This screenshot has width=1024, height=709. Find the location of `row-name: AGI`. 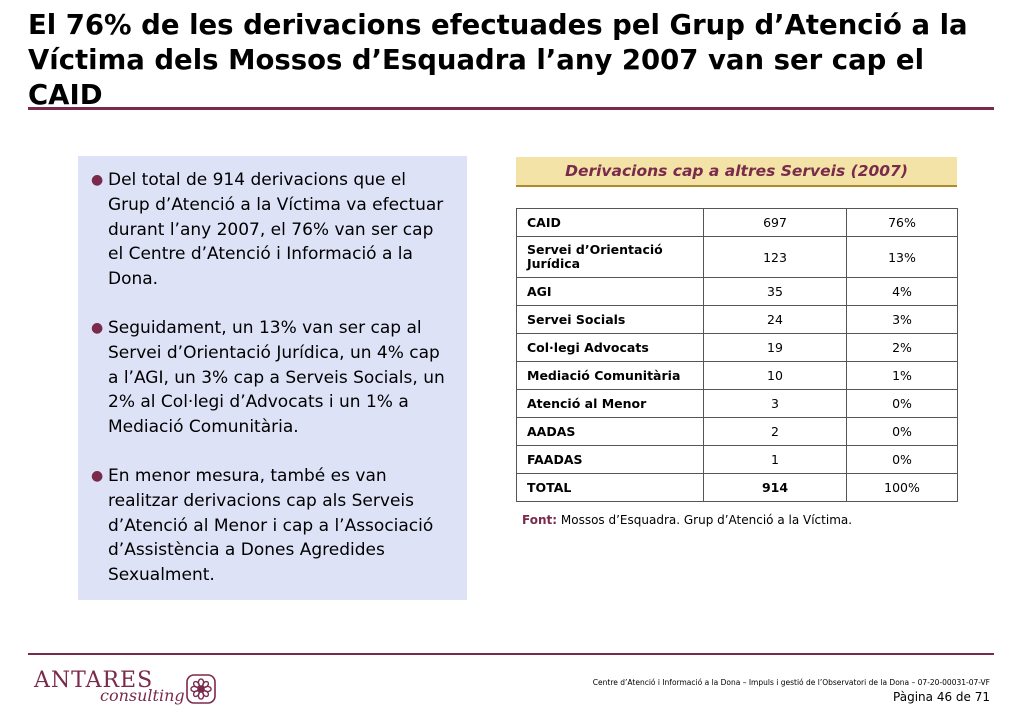

row-name: AGI is located at coordinates (610, 291).